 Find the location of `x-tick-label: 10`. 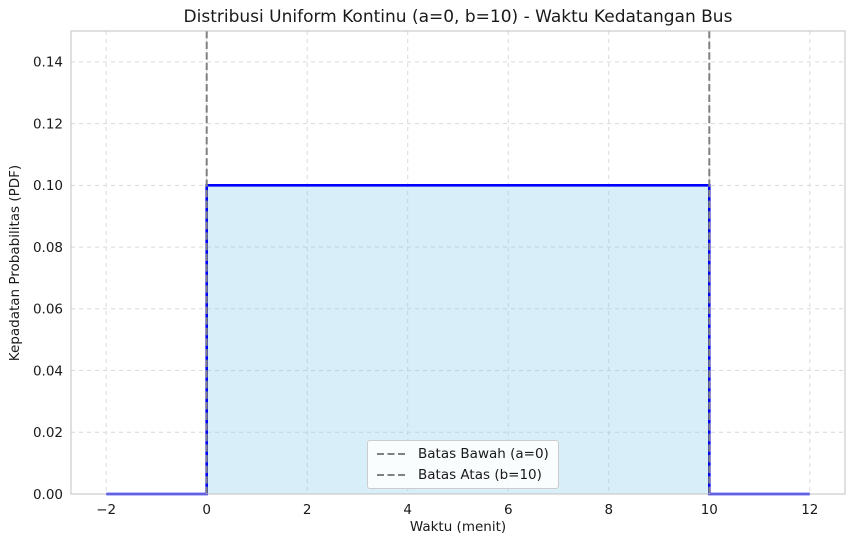

x-tick-label: 10 is located at coordinates (709, 510).